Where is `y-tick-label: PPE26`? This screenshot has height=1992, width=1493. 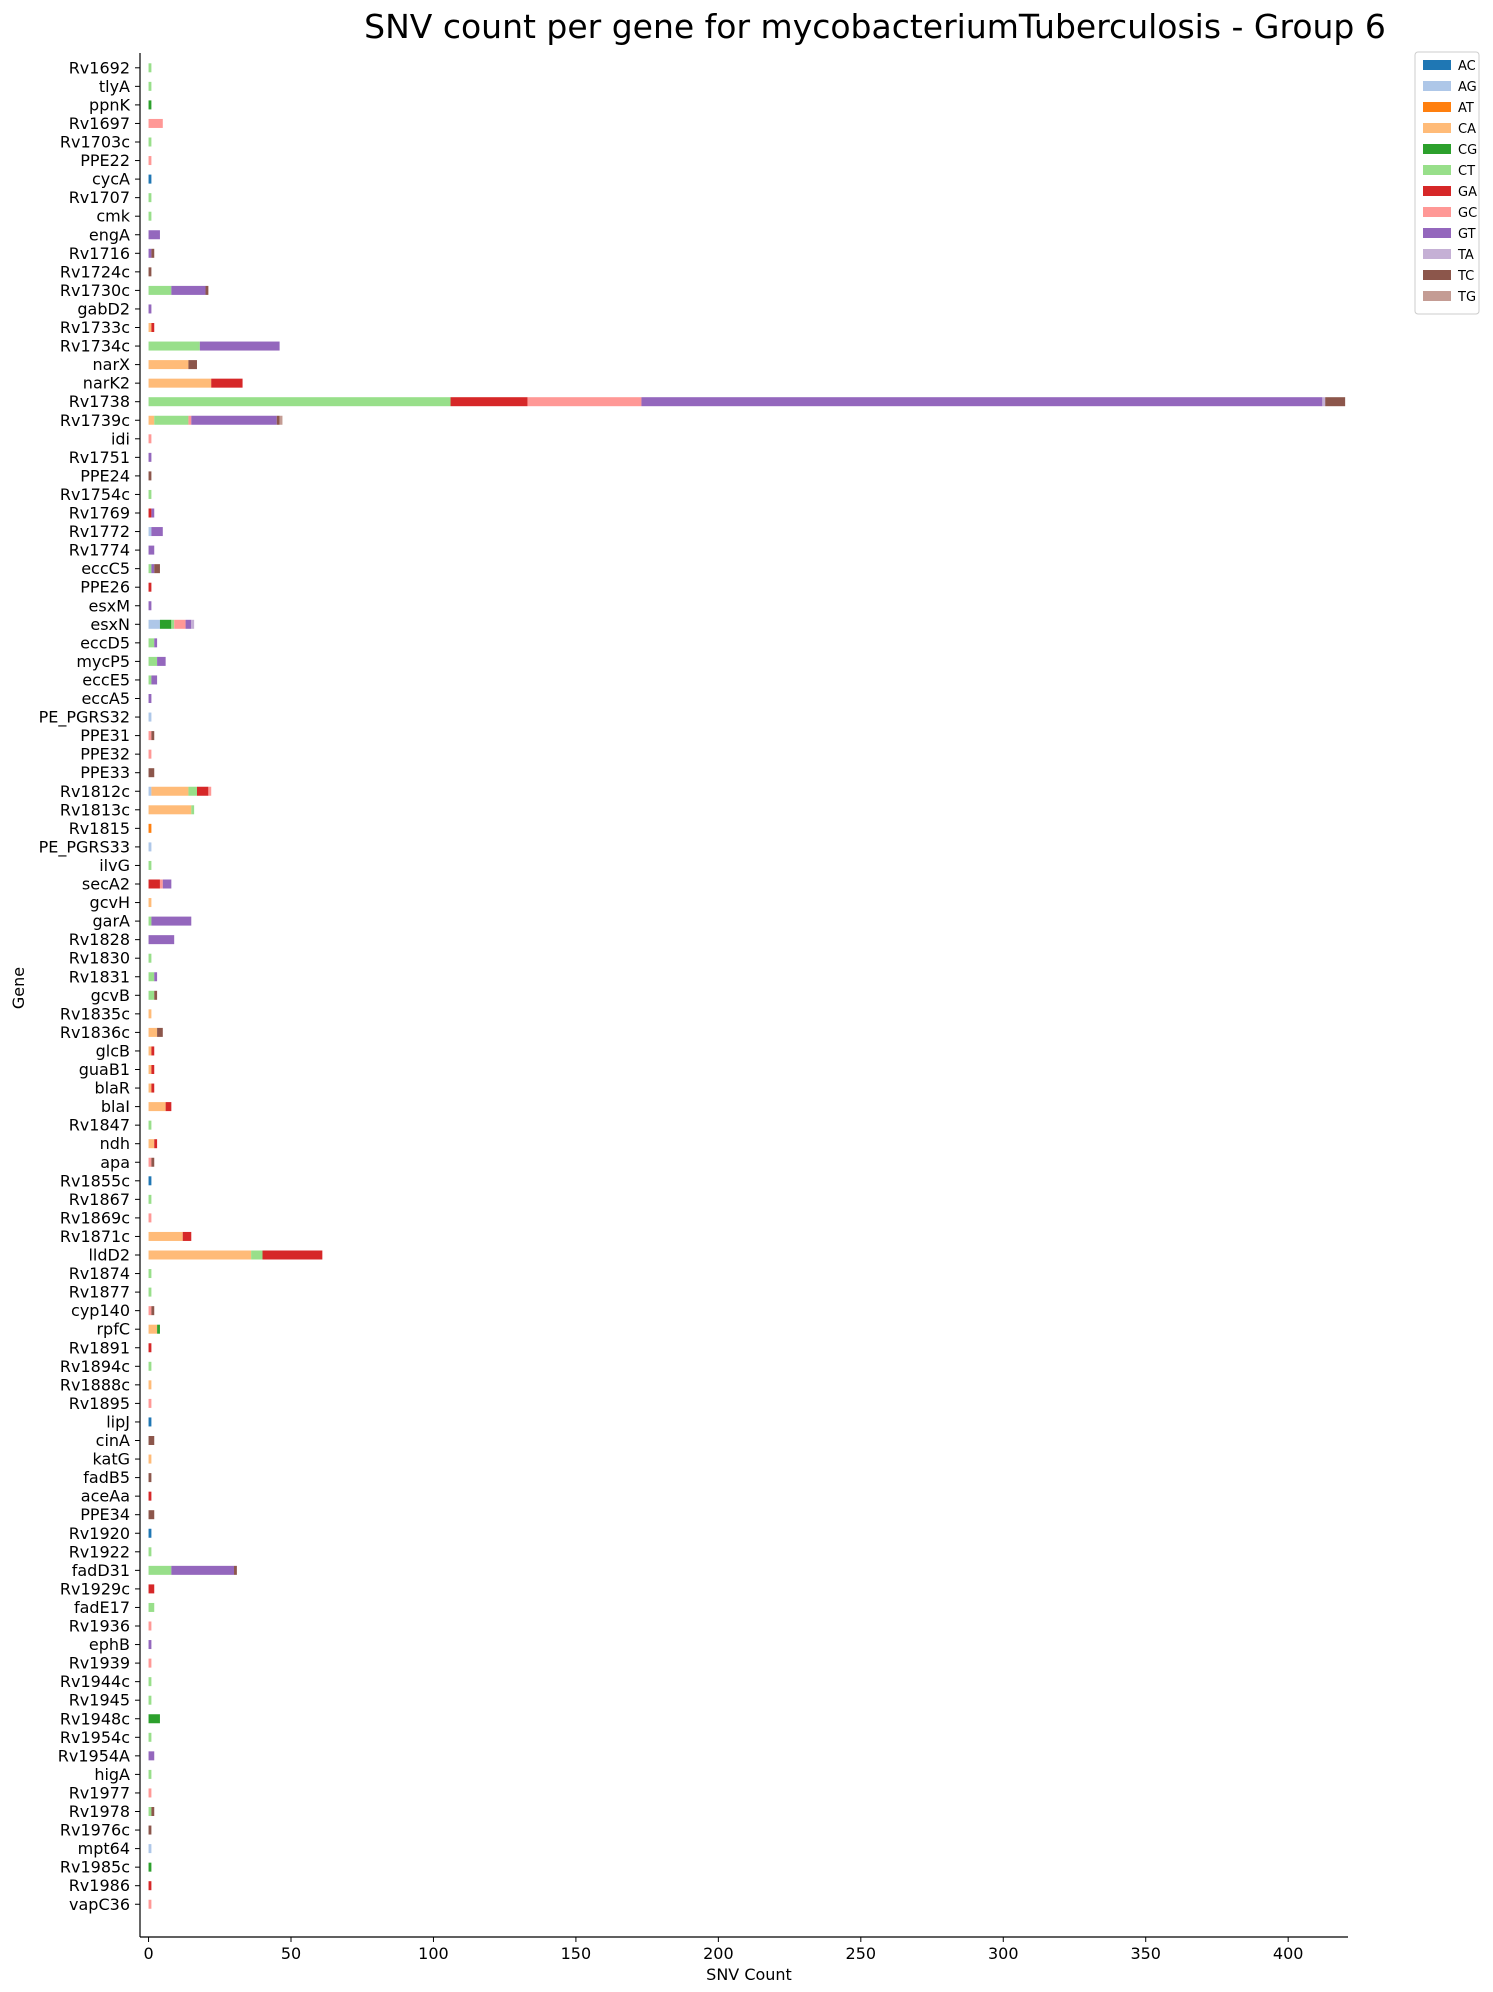
y-tick-label: PPE26 is located at coordinates (105, 587).